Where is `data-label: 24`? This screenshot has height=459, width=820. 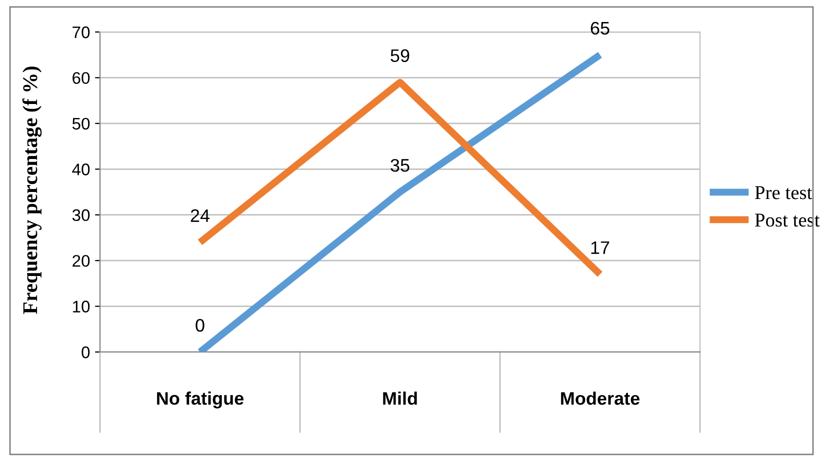
data-label: 24 is located at coordinates (200, 215).